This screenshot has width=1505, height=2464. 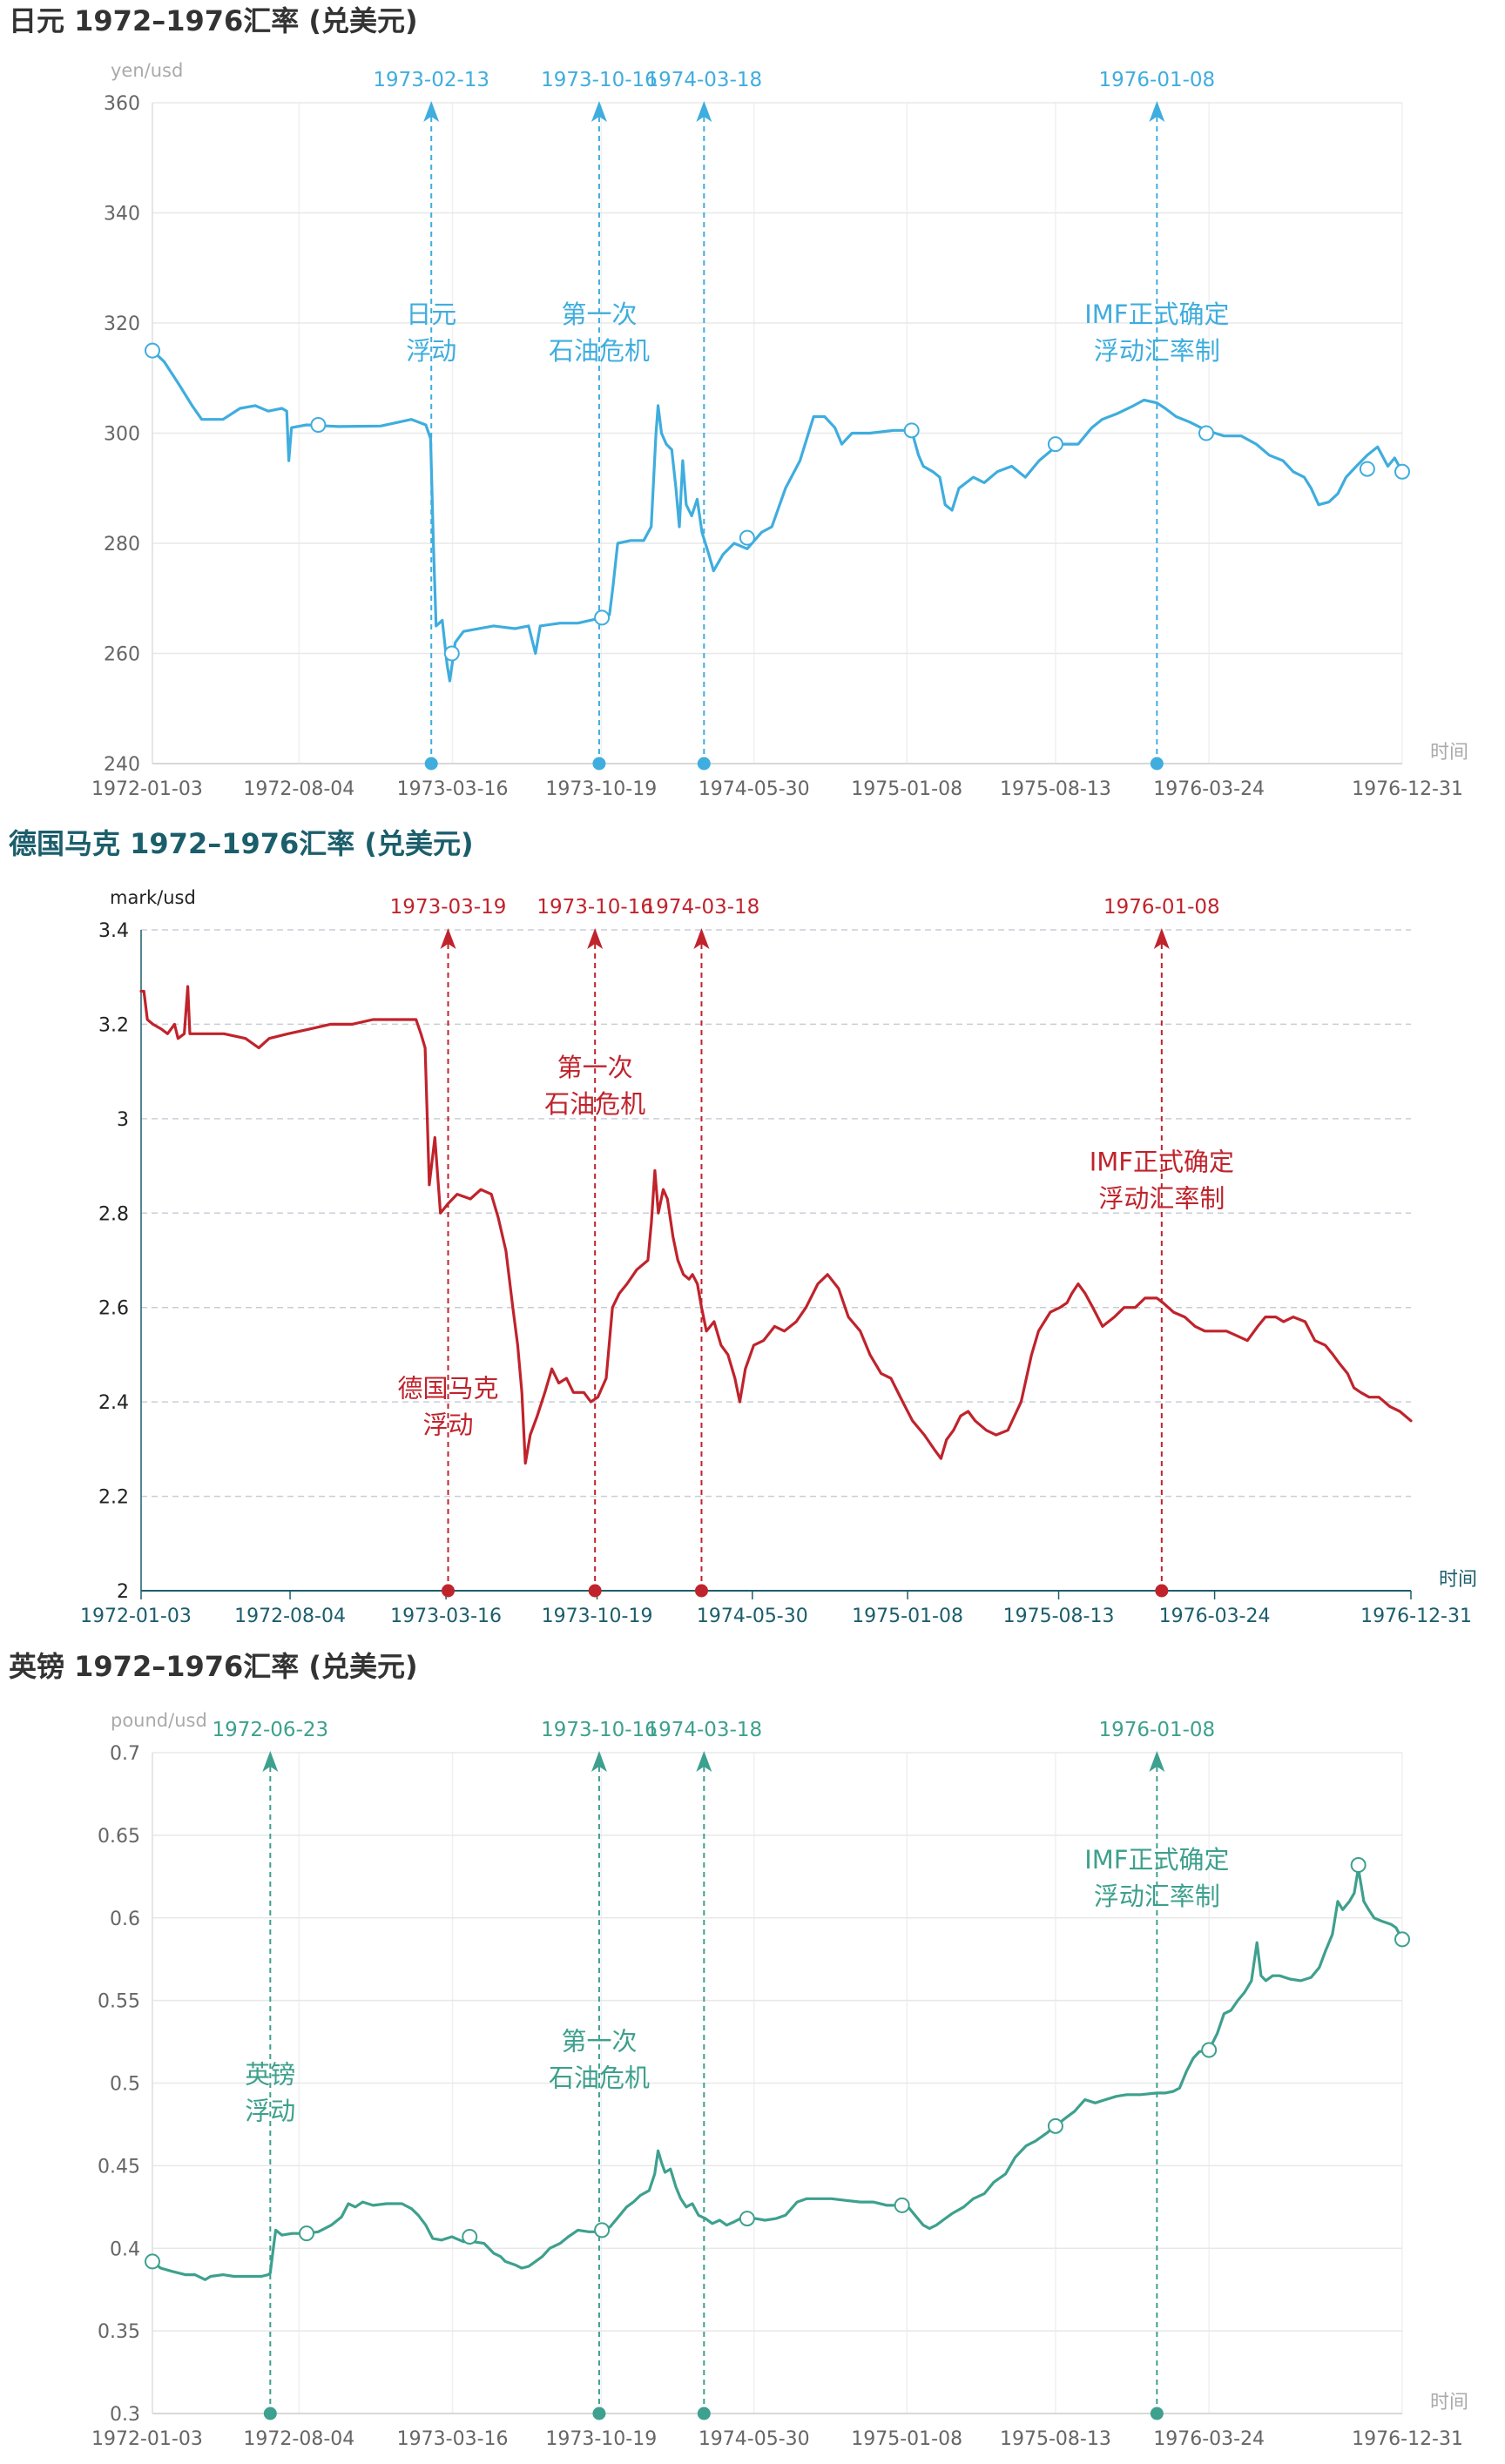 I want to click on y-tick-label: 3.2, so click(x=113, y=1025).